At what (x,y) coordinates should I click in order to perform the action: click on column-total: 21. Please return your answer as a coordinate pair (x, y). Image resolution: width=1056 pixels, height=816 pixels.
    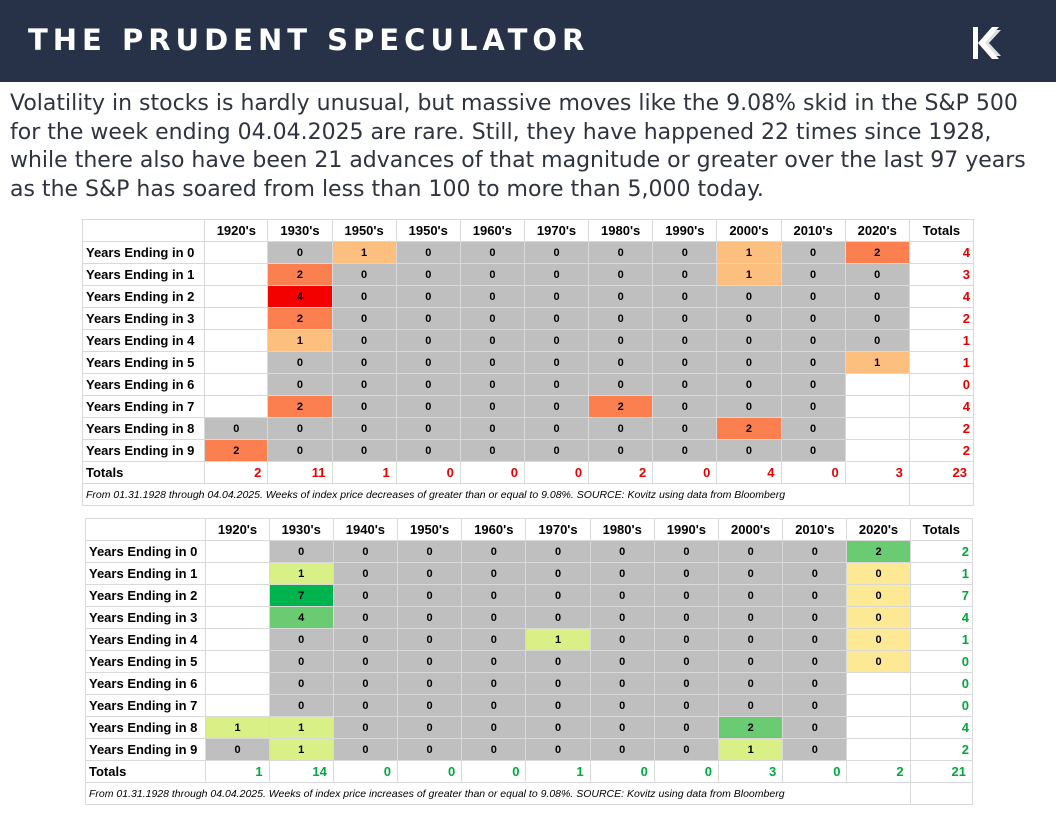
    Looking at the image, I should click on (941, 771).